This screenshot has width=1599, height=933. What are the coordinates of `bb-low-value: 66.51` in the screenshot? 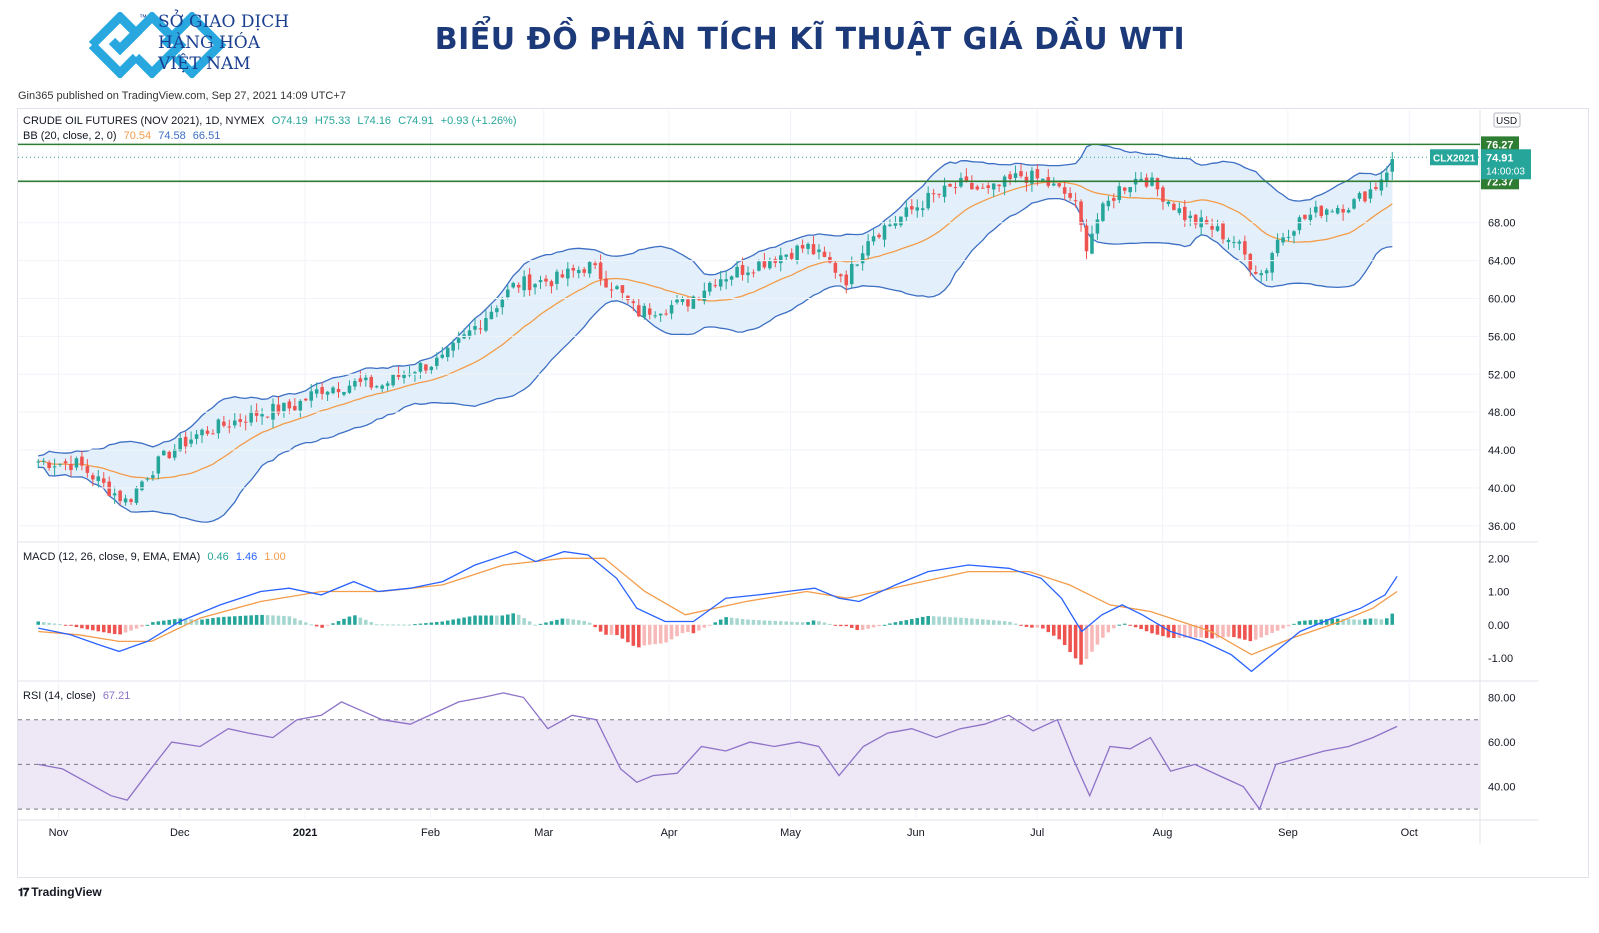 It's located at (206, 136).